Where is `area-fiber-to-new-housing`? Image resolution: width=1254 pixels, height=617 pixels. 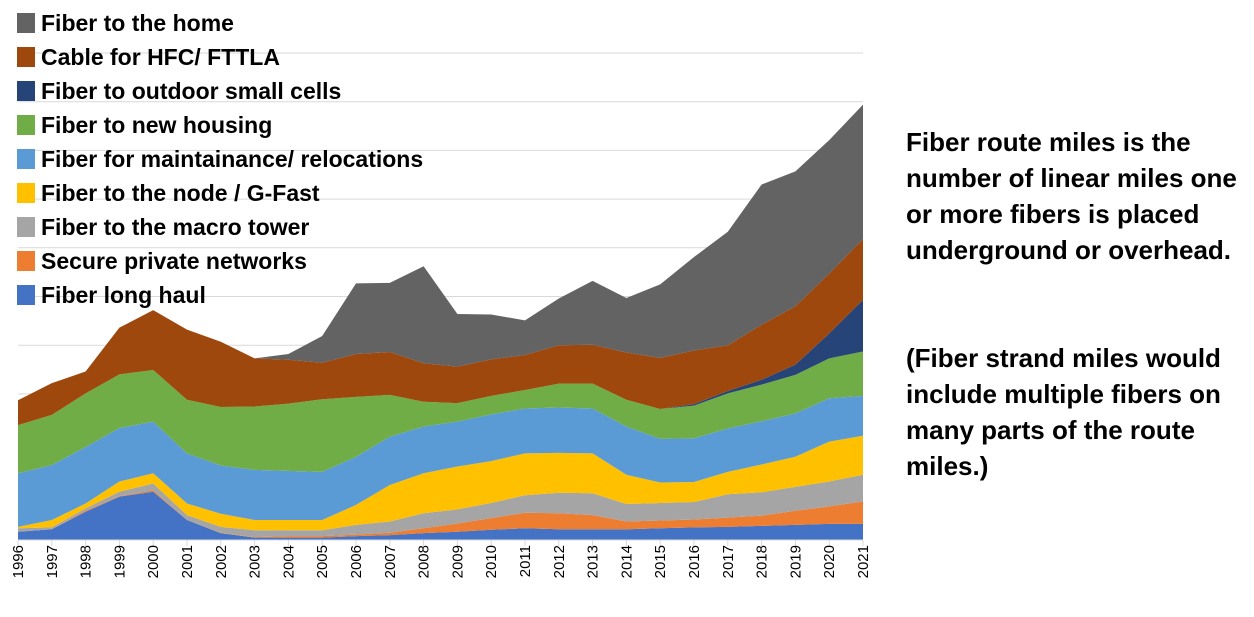
area-fiber-to-new-housing is located at coordinates (440, 412).